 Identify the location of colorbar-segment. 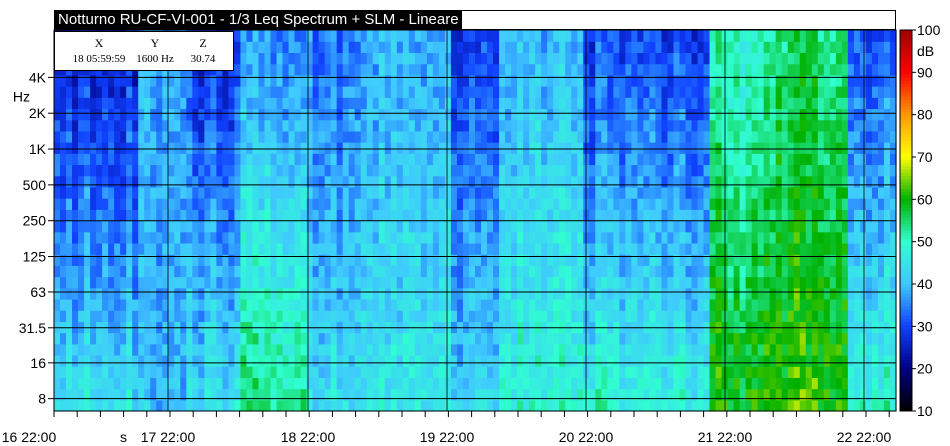
(906, 314).